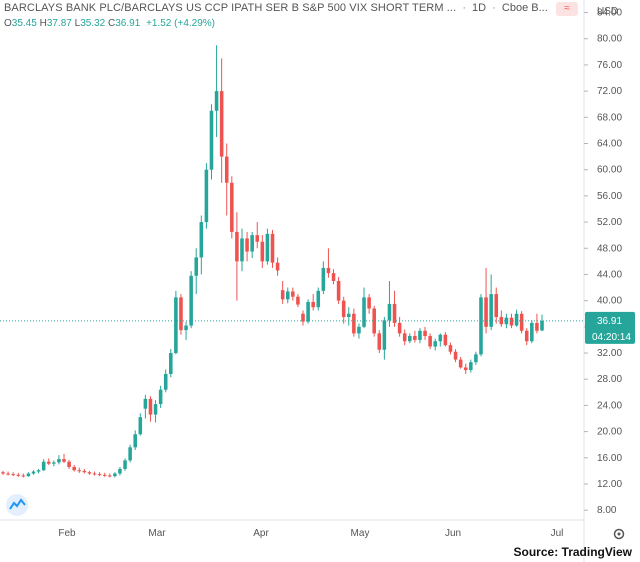 Image resolution: width=640 pixels, height=562 pixels. I want to click on realtime-toggle-icon: ≈, so click(567, 9).